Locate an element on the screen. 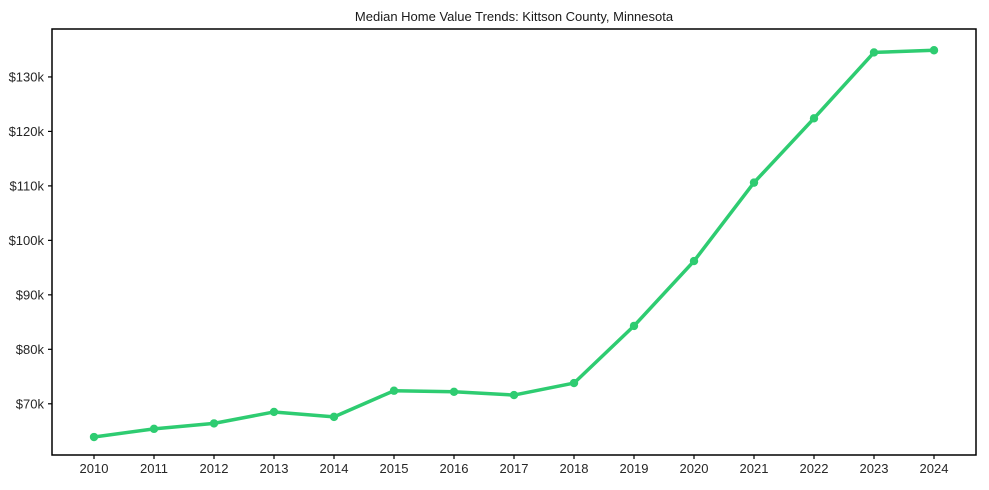 This screenshot has width=989, height=490. x-axis-tick-label: 2024 is located at coordinates (934, 468).